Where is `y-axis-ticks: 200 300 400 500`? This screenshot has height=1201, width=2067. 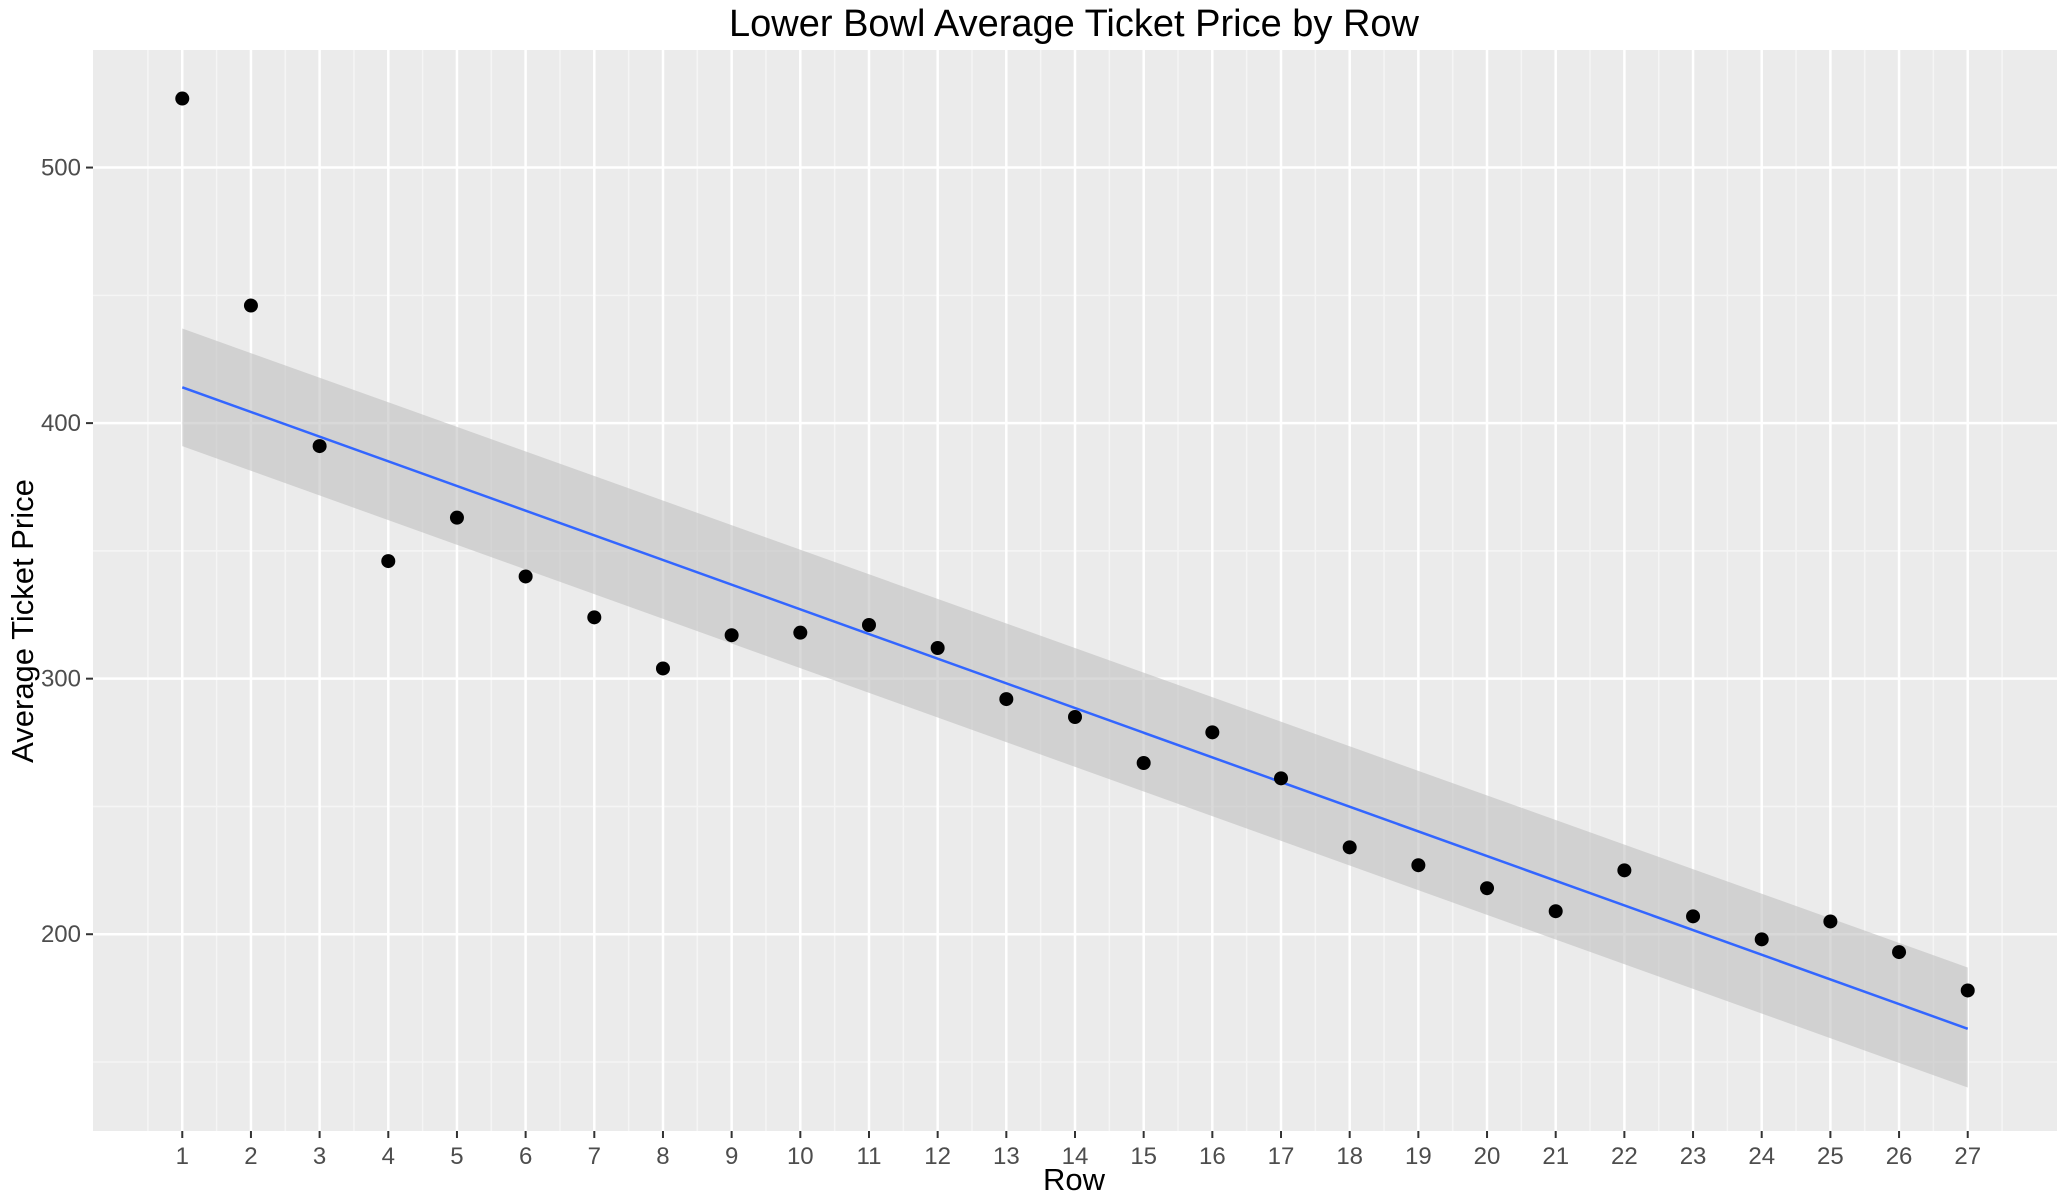 y-axis-ticks: 200 300 400 500 is located at coordinates (67, 551).